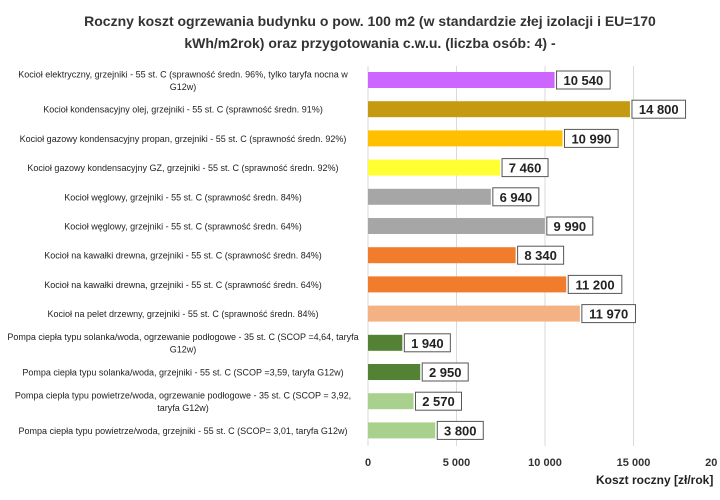 This screenshot has height=500, width=720. Describe the element at coordinates (457, 463) in the screenshot. I see `x-tick-label: 5 000` at that location.